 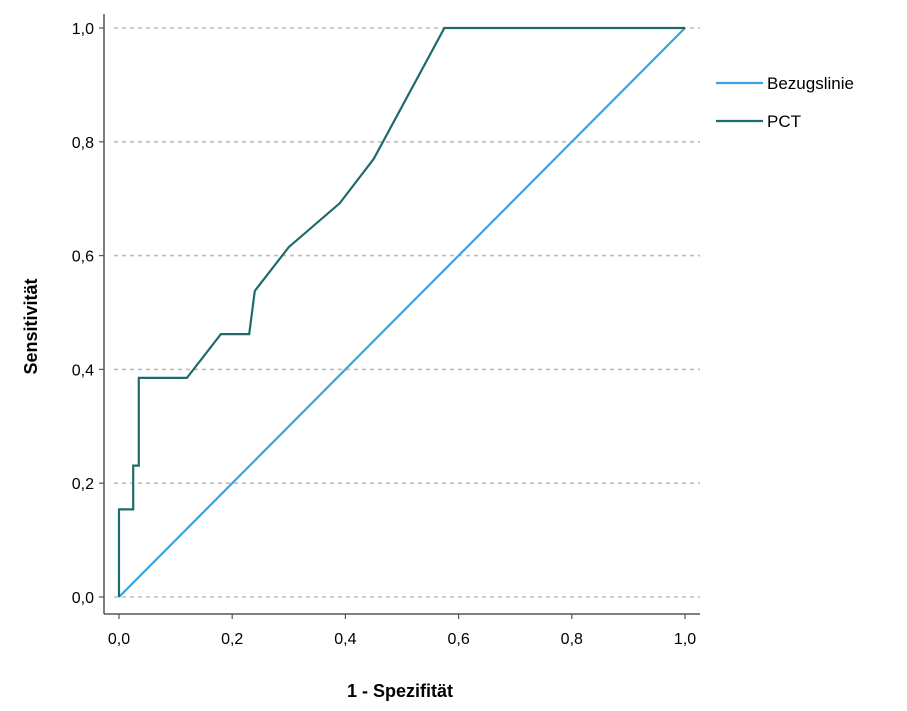 What do you see at coordinates (83, 257) in the screenshot?
I see `y-tick-label-3: 0,6` at bounding box center [83, 257].